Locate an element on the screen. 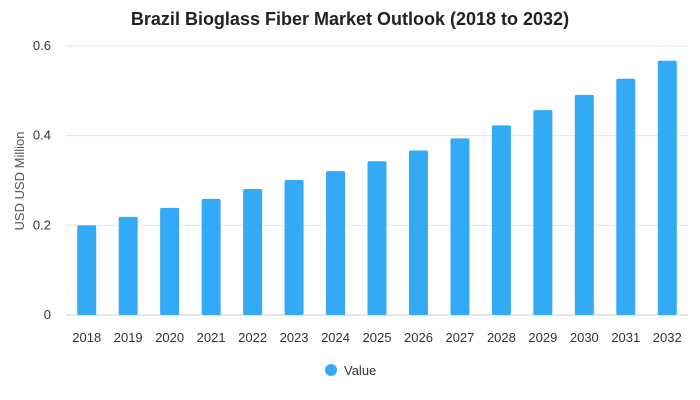  y-tick-label: 0.6 is located at coordinates (42, 45).